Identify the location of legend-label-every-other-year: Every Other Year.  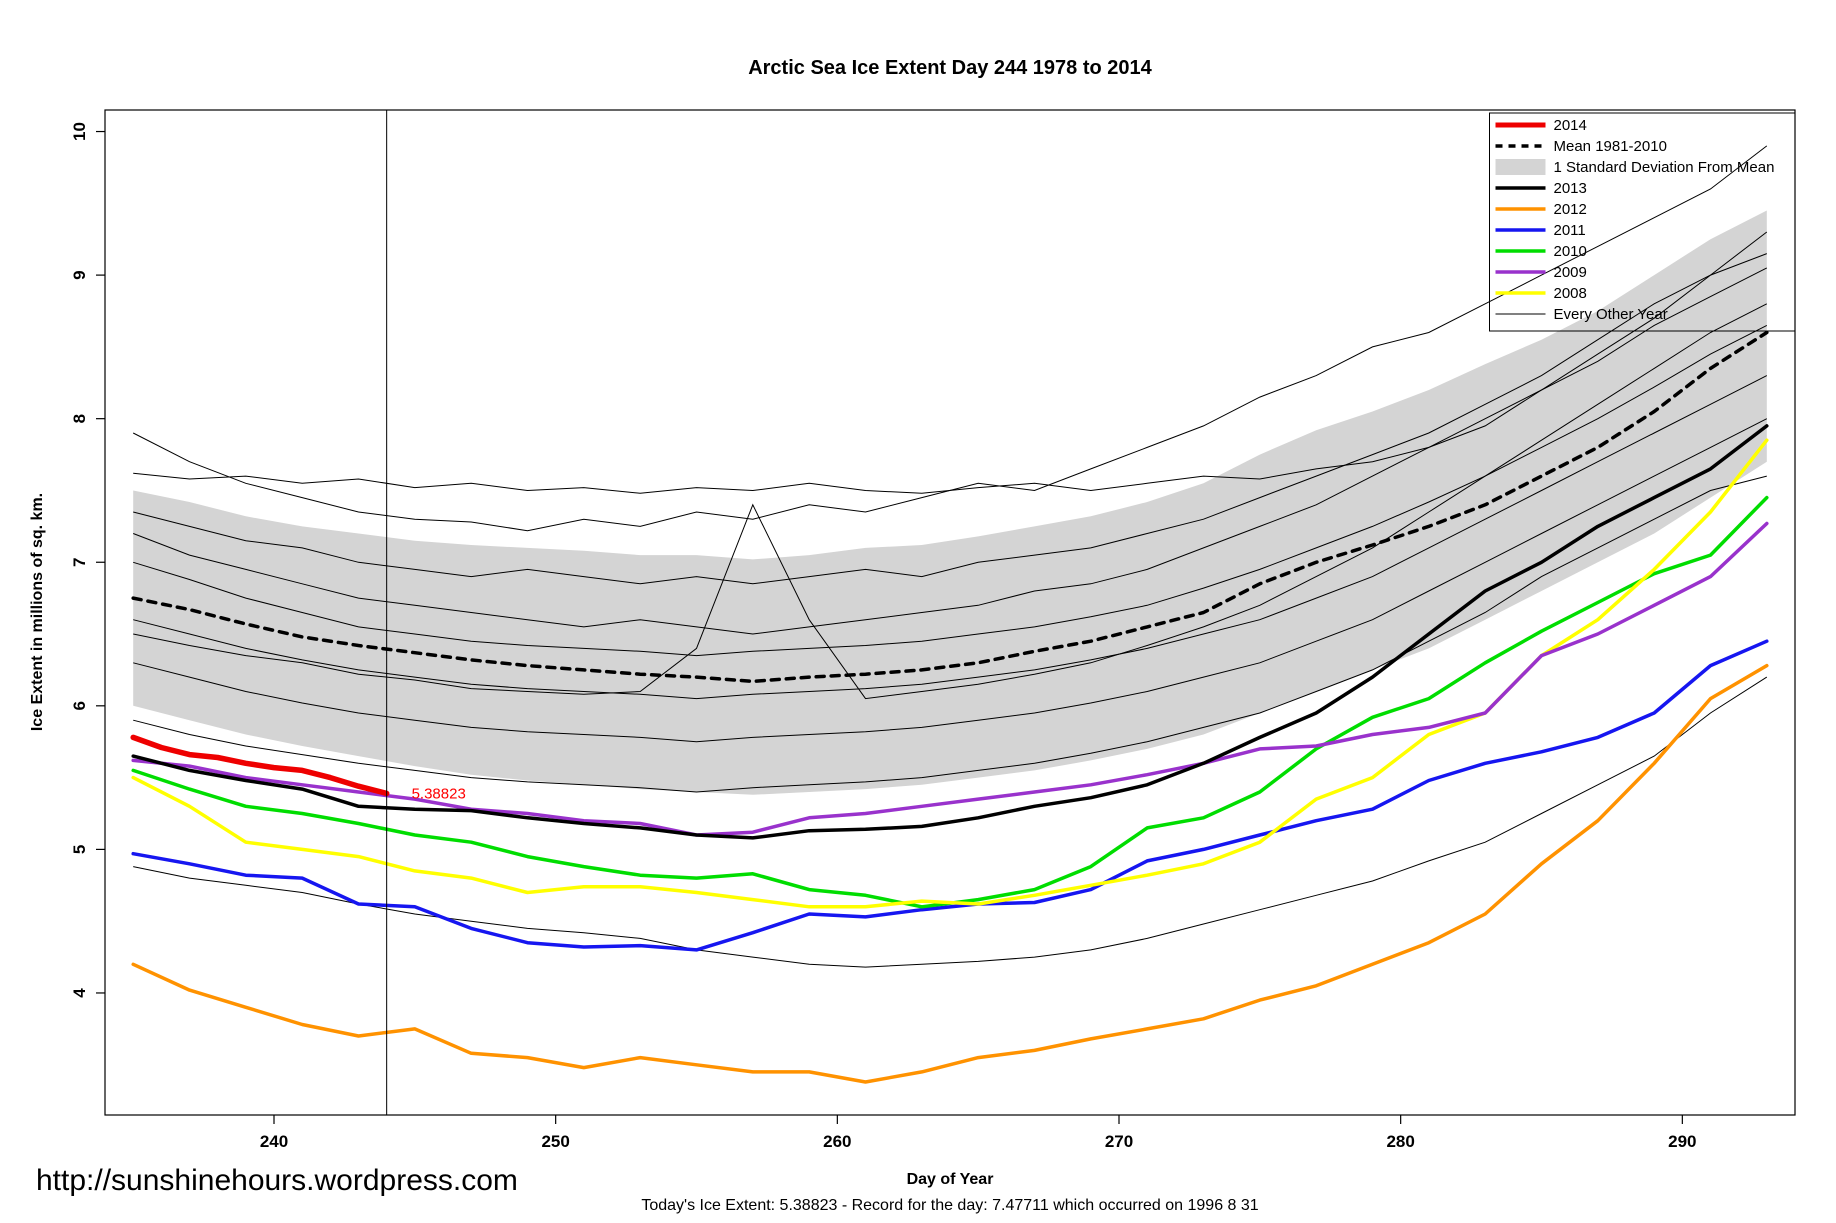
(1611, 314).